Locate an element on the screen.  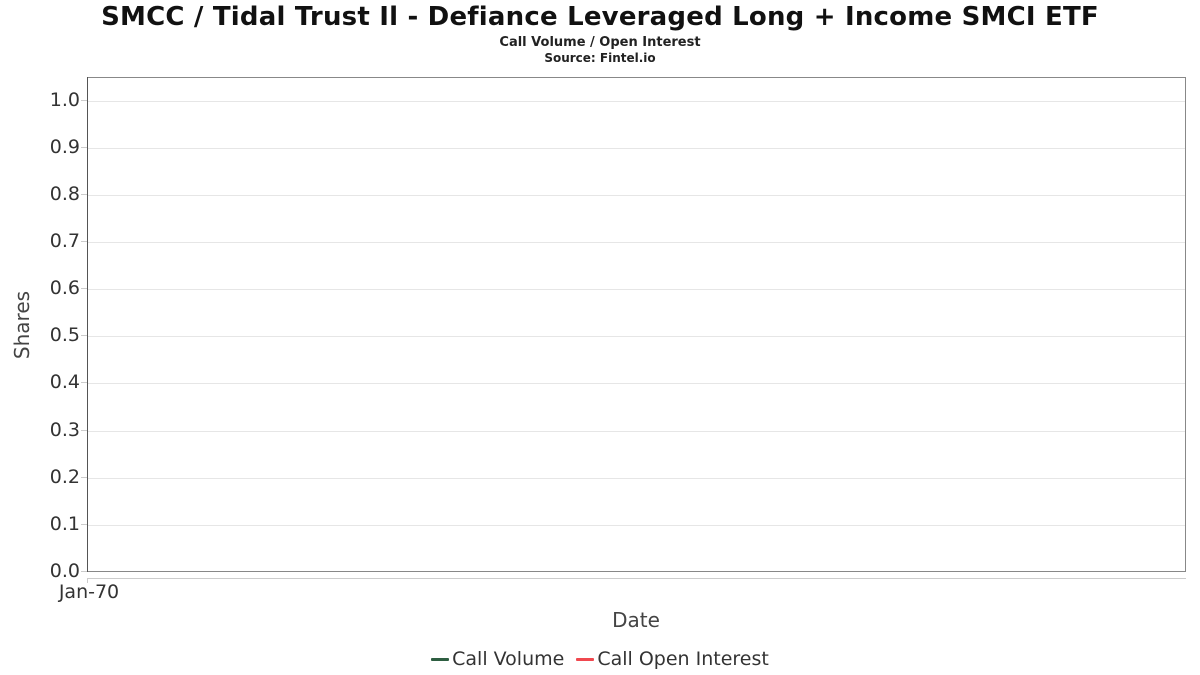
y-tick-label: 0.8 is located at coordinates (64, 194).